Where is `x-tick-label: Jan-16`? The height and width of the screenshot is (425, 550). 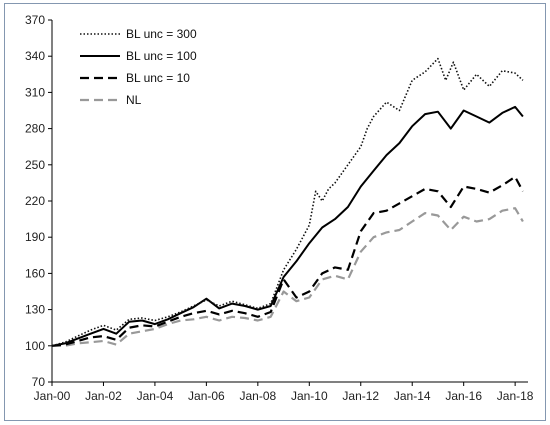
x-tick-label: Jan-16 is located at coordinates (463, 396).